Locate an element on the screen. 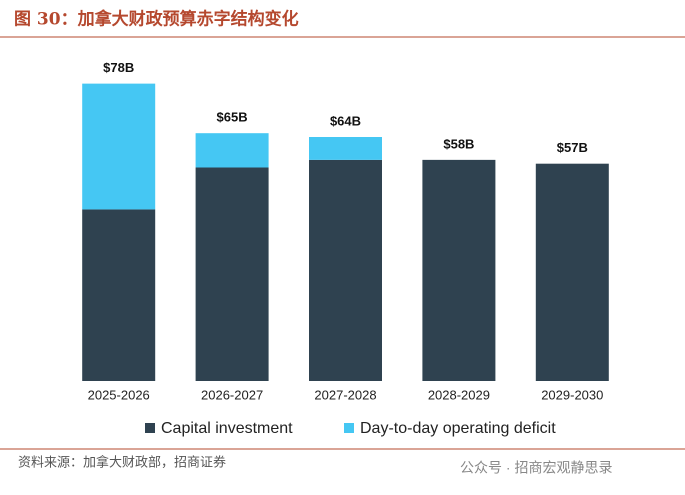 This screenshot has height=495, width=685. data-label: $57B is located at coordinates (572, 147).